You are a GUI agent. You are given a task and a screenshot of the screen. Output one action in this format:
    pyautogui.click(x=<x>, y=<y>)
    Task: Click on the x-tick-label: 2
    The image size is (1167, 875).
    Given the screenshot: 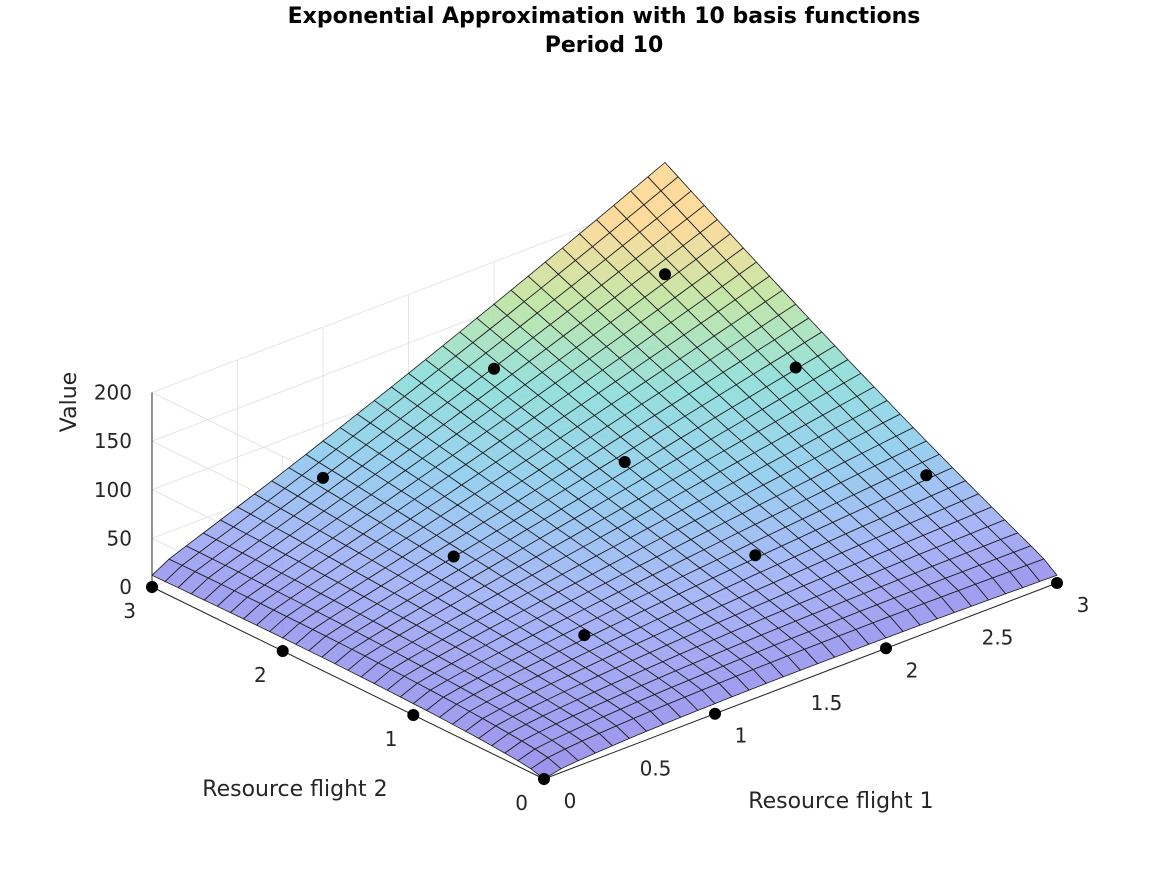 What is the action you would take?
    pyautogui.click(x=912, y=670)
    